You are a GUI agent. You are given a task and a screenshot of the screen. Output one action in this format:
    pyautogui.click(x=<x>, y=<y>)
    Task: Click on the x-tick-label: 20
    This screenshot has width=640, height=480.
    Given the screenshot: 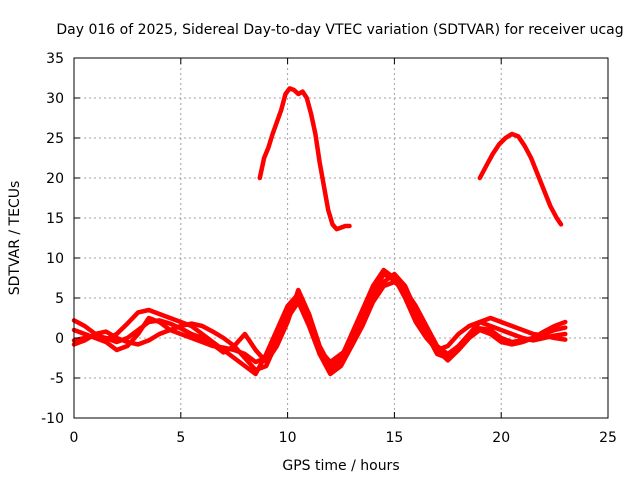 What is the action you would take?
    pyautogui.click(x=501, y=438)
    